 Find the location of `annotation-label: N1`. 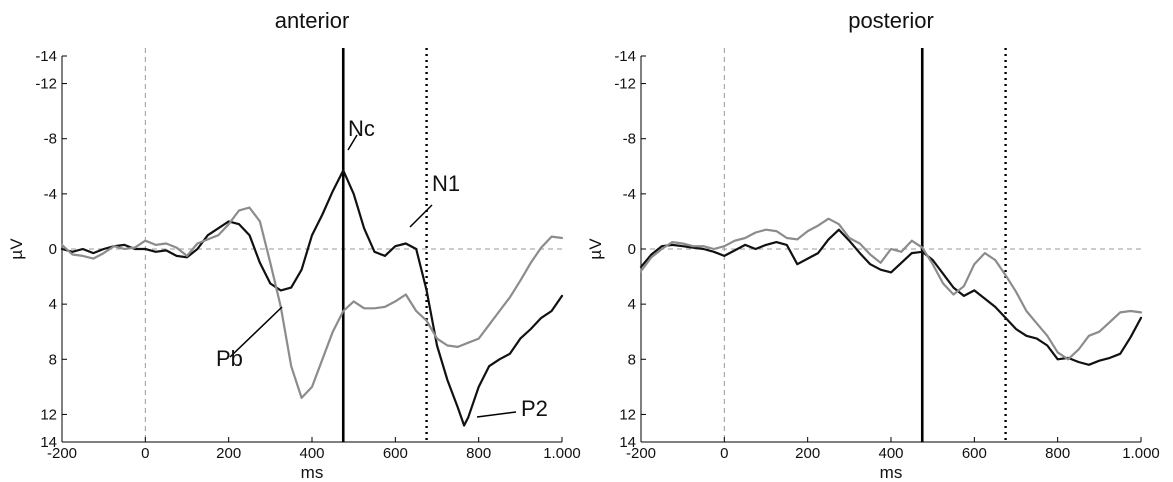

annotation-label: N1 is located at coordinates (446, 183).